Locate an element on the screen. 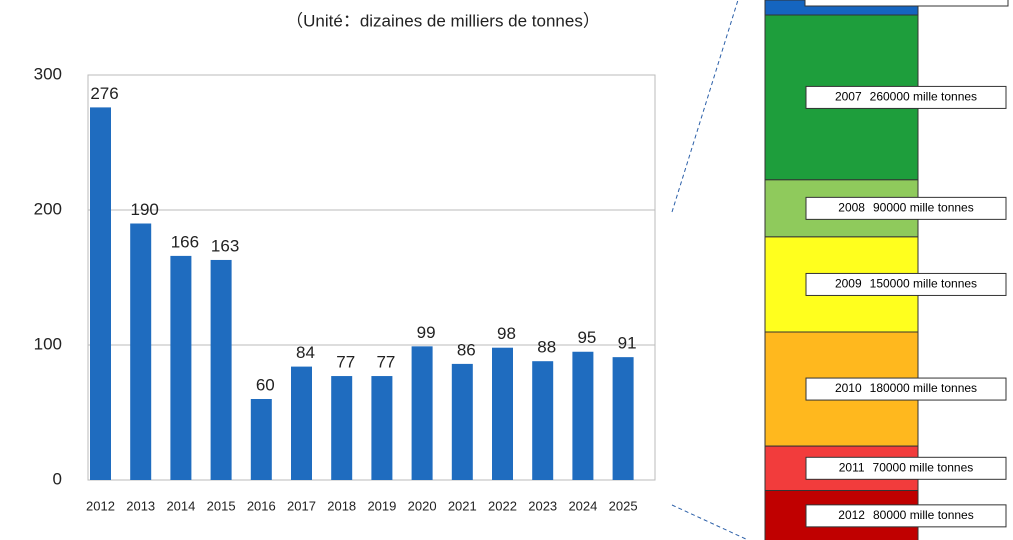 This screenshot has height=540, width=1013. segment-year: 2007 is located at coordinates (848, 97).